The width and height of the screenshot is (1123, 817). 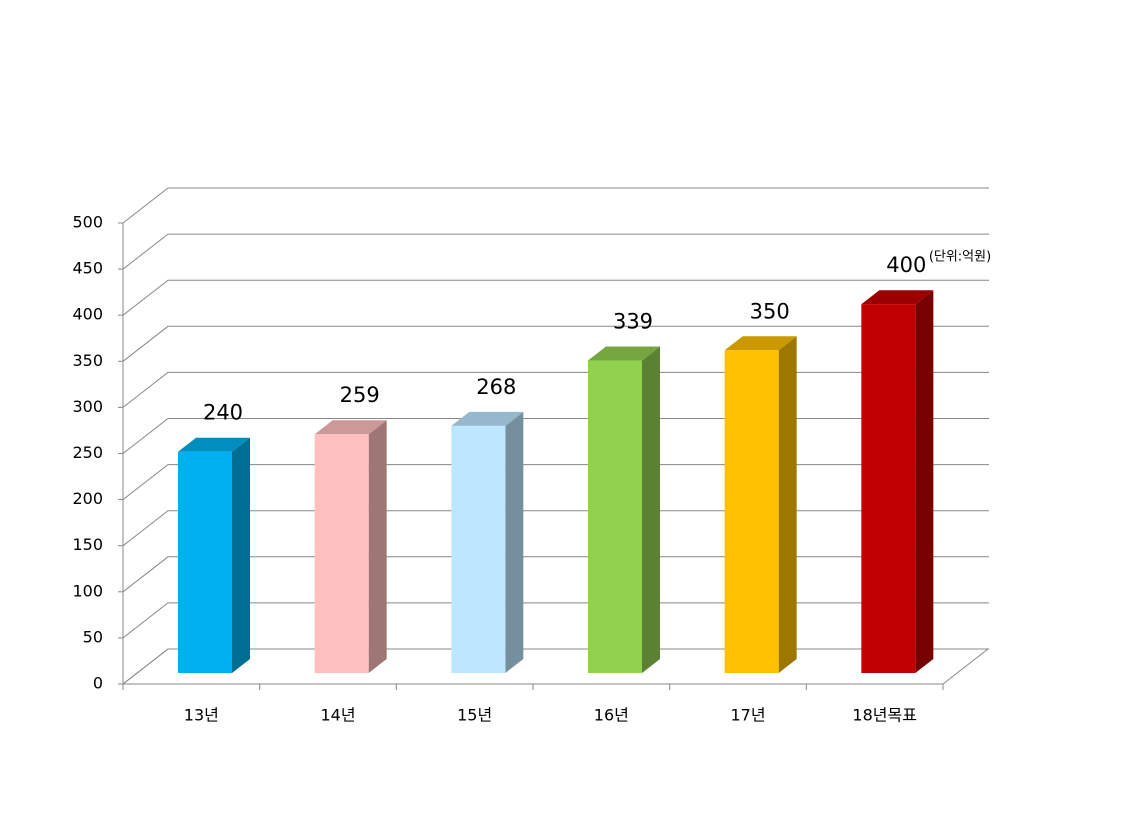 I want to click on y-tick-label: 150, so click(x=87, y=544).